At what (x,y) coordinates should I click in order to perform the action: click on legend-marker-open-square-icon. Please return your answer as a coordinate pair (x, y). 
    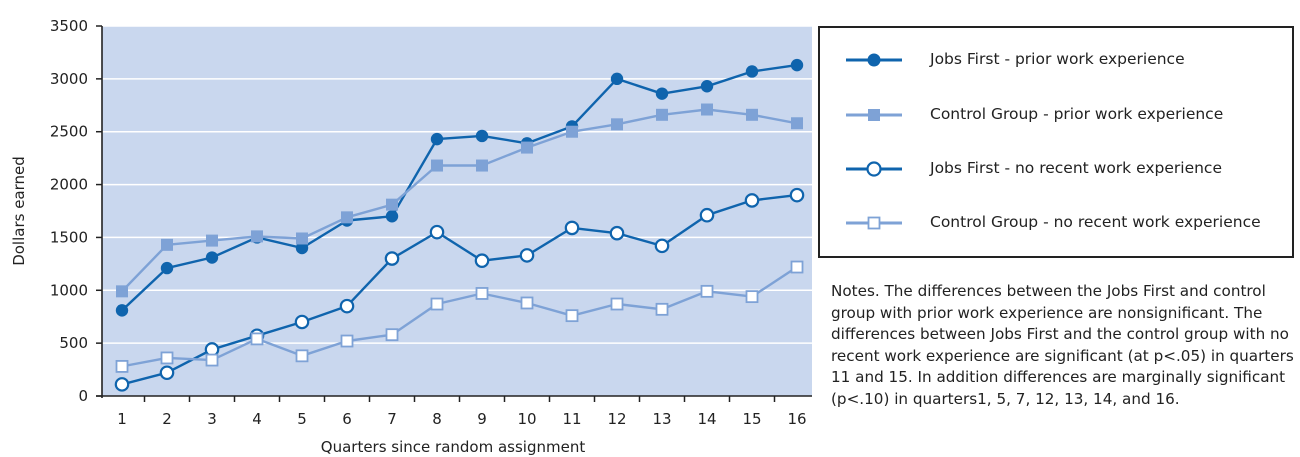
    Looking at the image, I should click on (874, 223).